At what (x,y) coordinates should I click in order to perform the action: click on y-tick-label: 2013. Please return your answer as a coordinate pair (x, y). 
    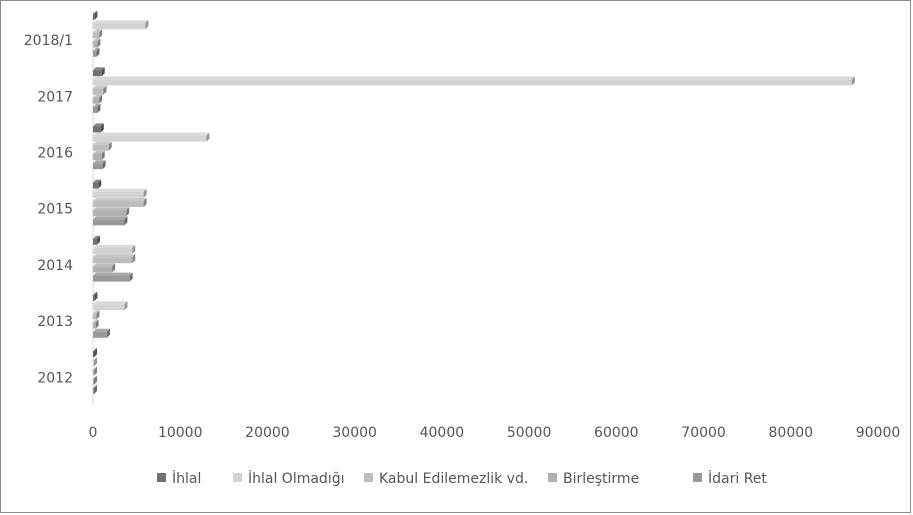
    Looking at the image, I should click on (55, 322).